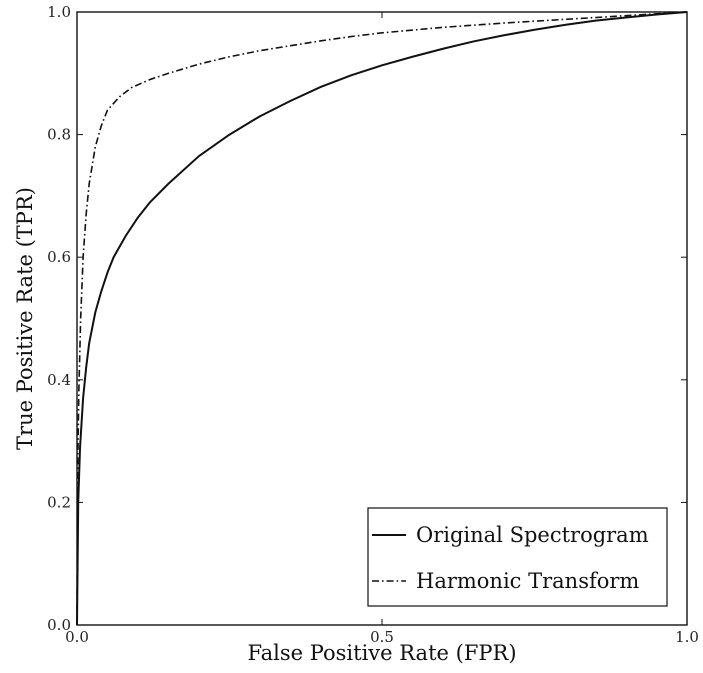  Describe the element at coordinates (532, 535) in the screenshot. I see `legend-label-original-spectrogram: Original Spectrogram` at that location.